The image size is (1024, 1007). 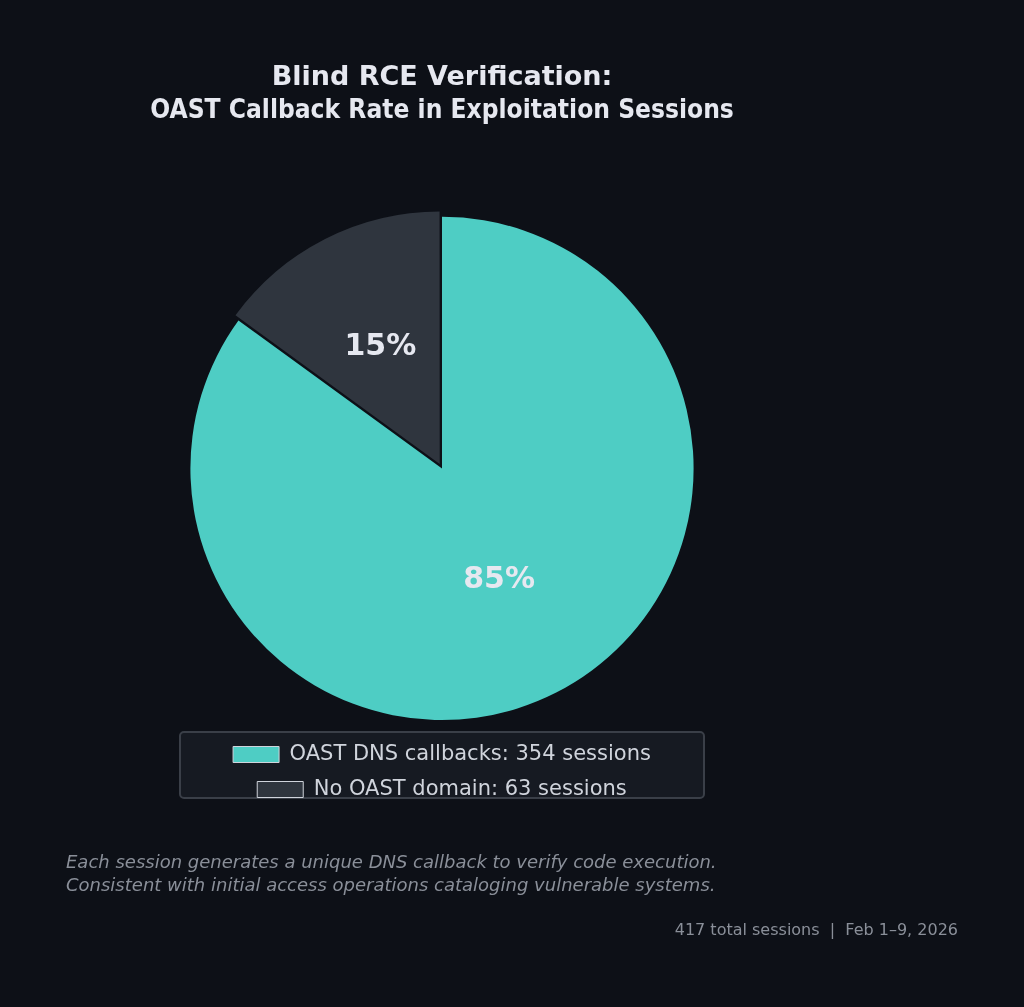 What do you see at coordinates (442, 92) in the screenshot?
I see `chart-title: Blind RCE Verification: OAST Callback Rate in Exploitation Sessions` at bounding box center [442, 92].